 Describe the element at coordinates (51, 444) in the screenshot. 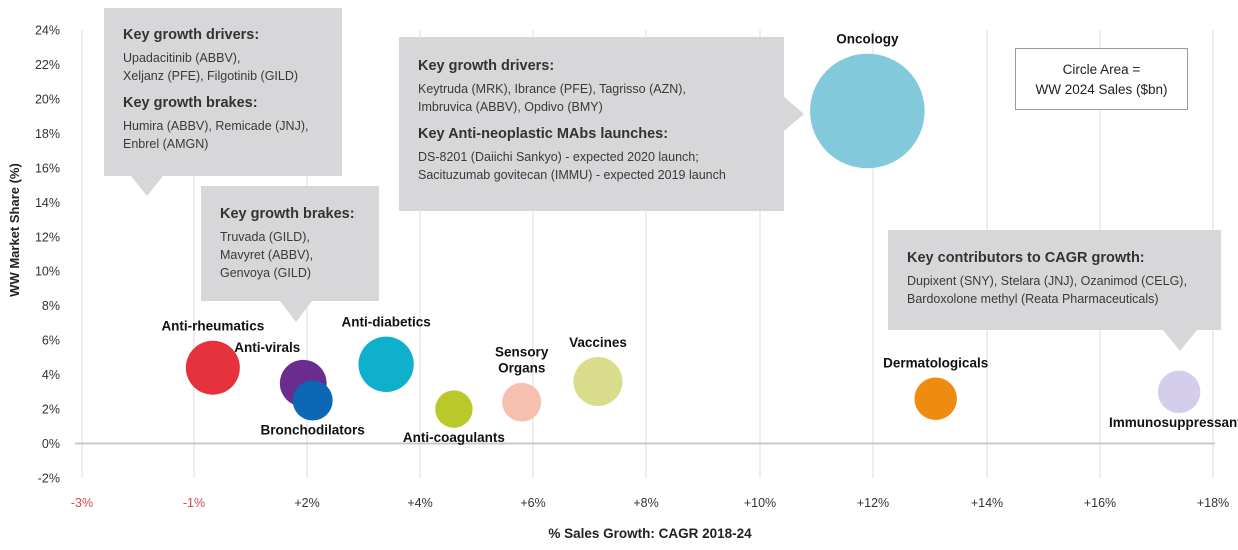

I see `y-tick-label: 0%` at that location.